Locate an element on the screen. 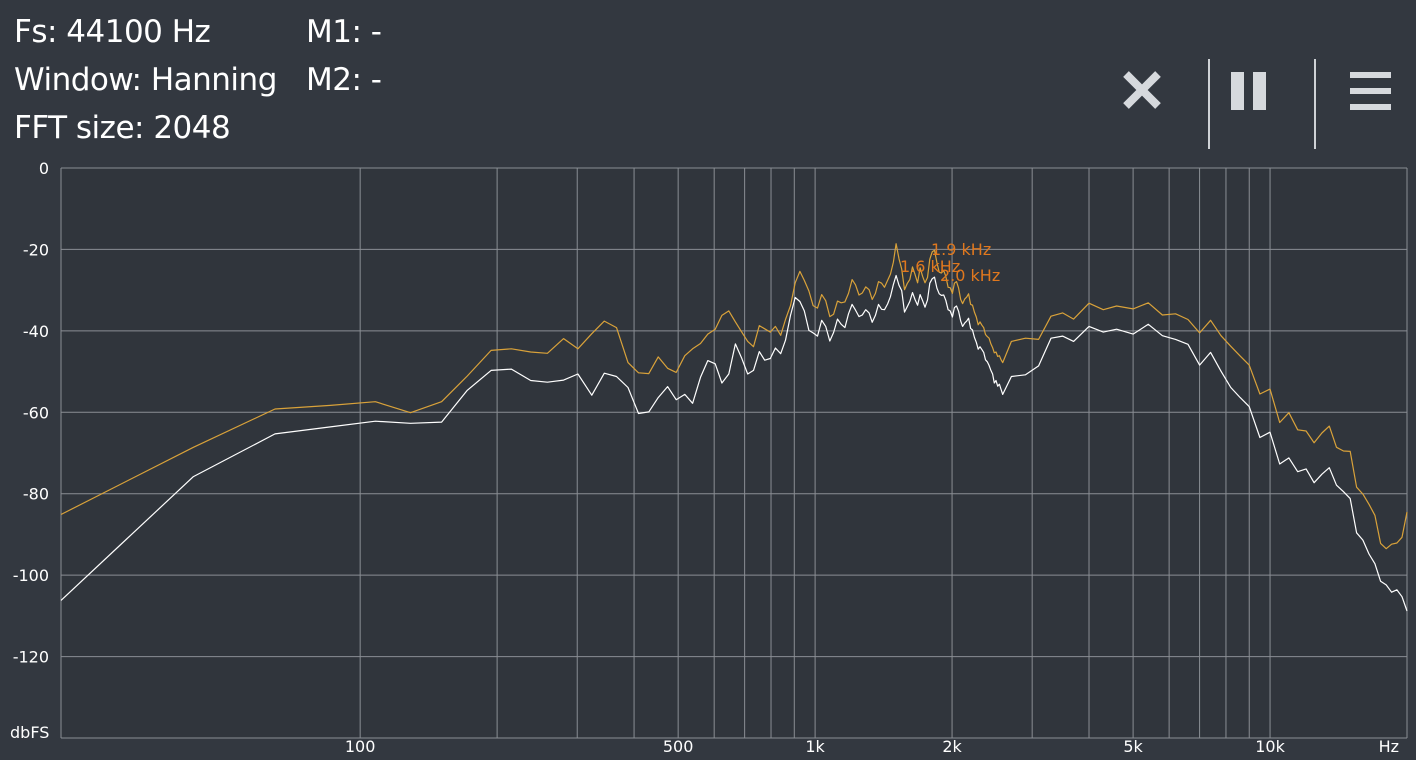 The height and width of the screenshot is (760, 1416). x-tick-label: 1k is located at coordinates (815, 746).